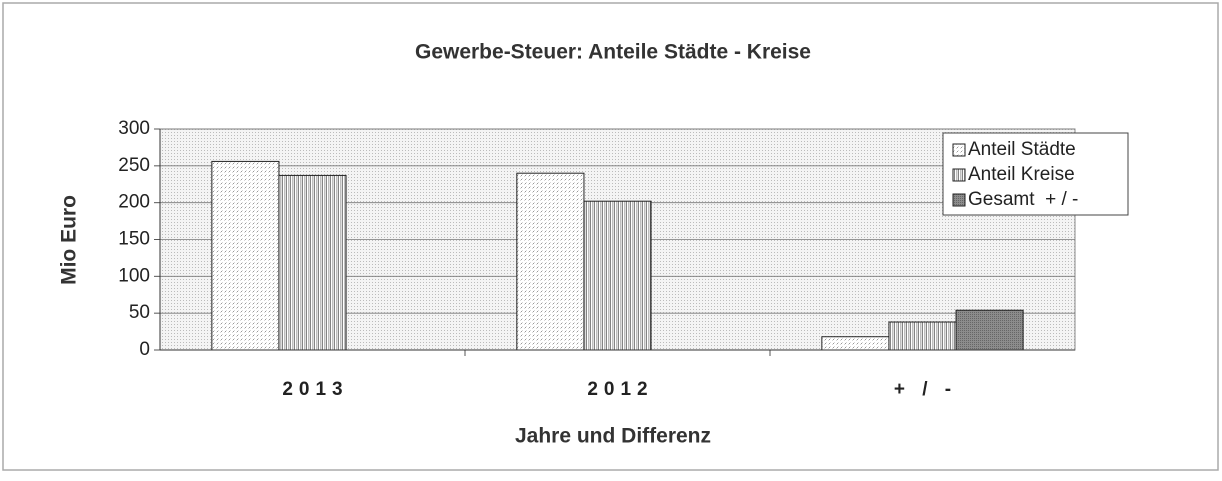 The image size is (1222, 481). I want to click on x-tick-label: 2013, so click(315, 389).